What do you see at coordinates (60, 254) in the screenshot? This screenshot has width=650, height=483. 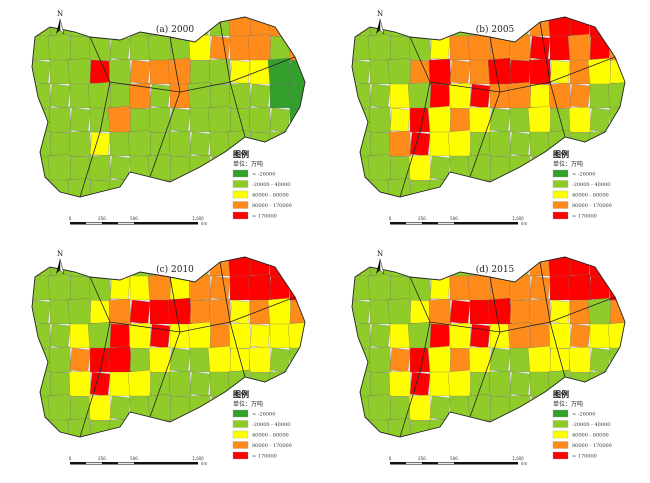 I see `north-label: N` at bounding box center [60, 254].